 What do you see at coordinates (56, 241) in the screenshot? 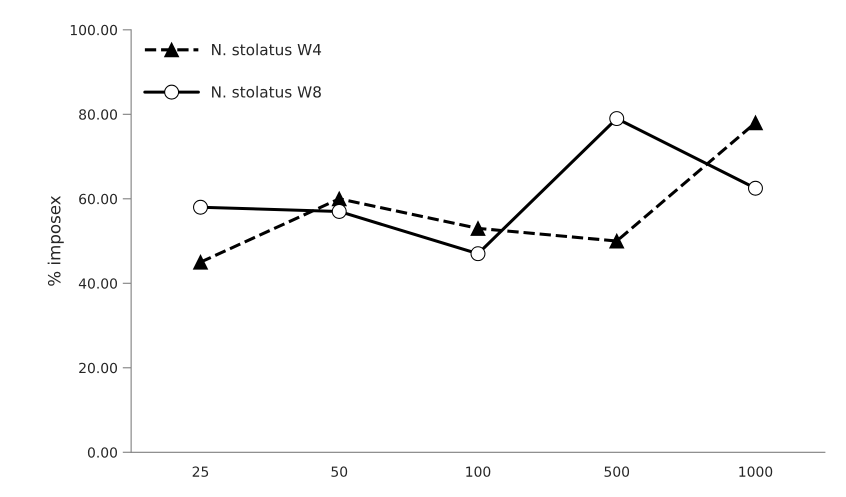
I see `y-axis-title: % imposex` at bounding box center [56, 241].